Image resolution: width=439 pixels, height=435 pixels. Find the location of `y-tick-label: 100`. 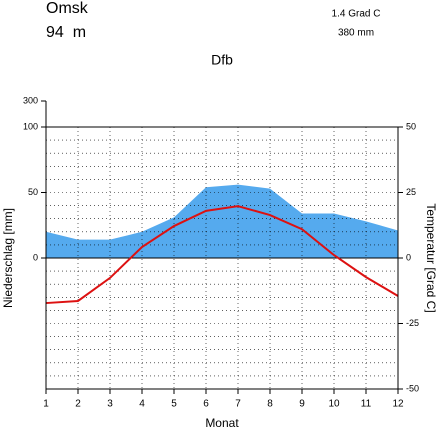

y-tick-label: 100 is located at coordinates (30, 126).